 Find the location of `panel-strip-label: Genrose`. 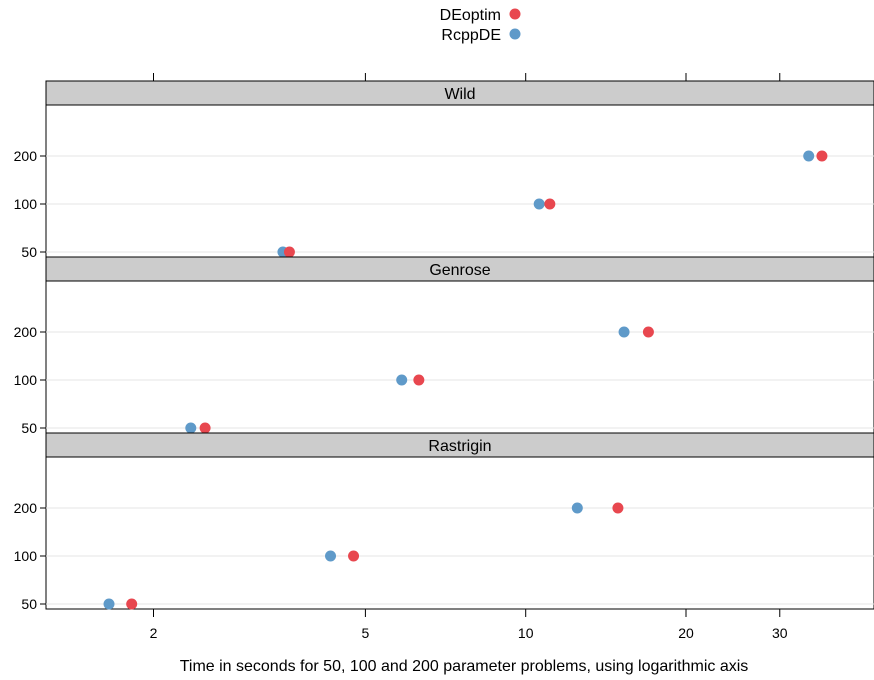

panel-strip-label: Genrose is located at coordinates (459, 270).